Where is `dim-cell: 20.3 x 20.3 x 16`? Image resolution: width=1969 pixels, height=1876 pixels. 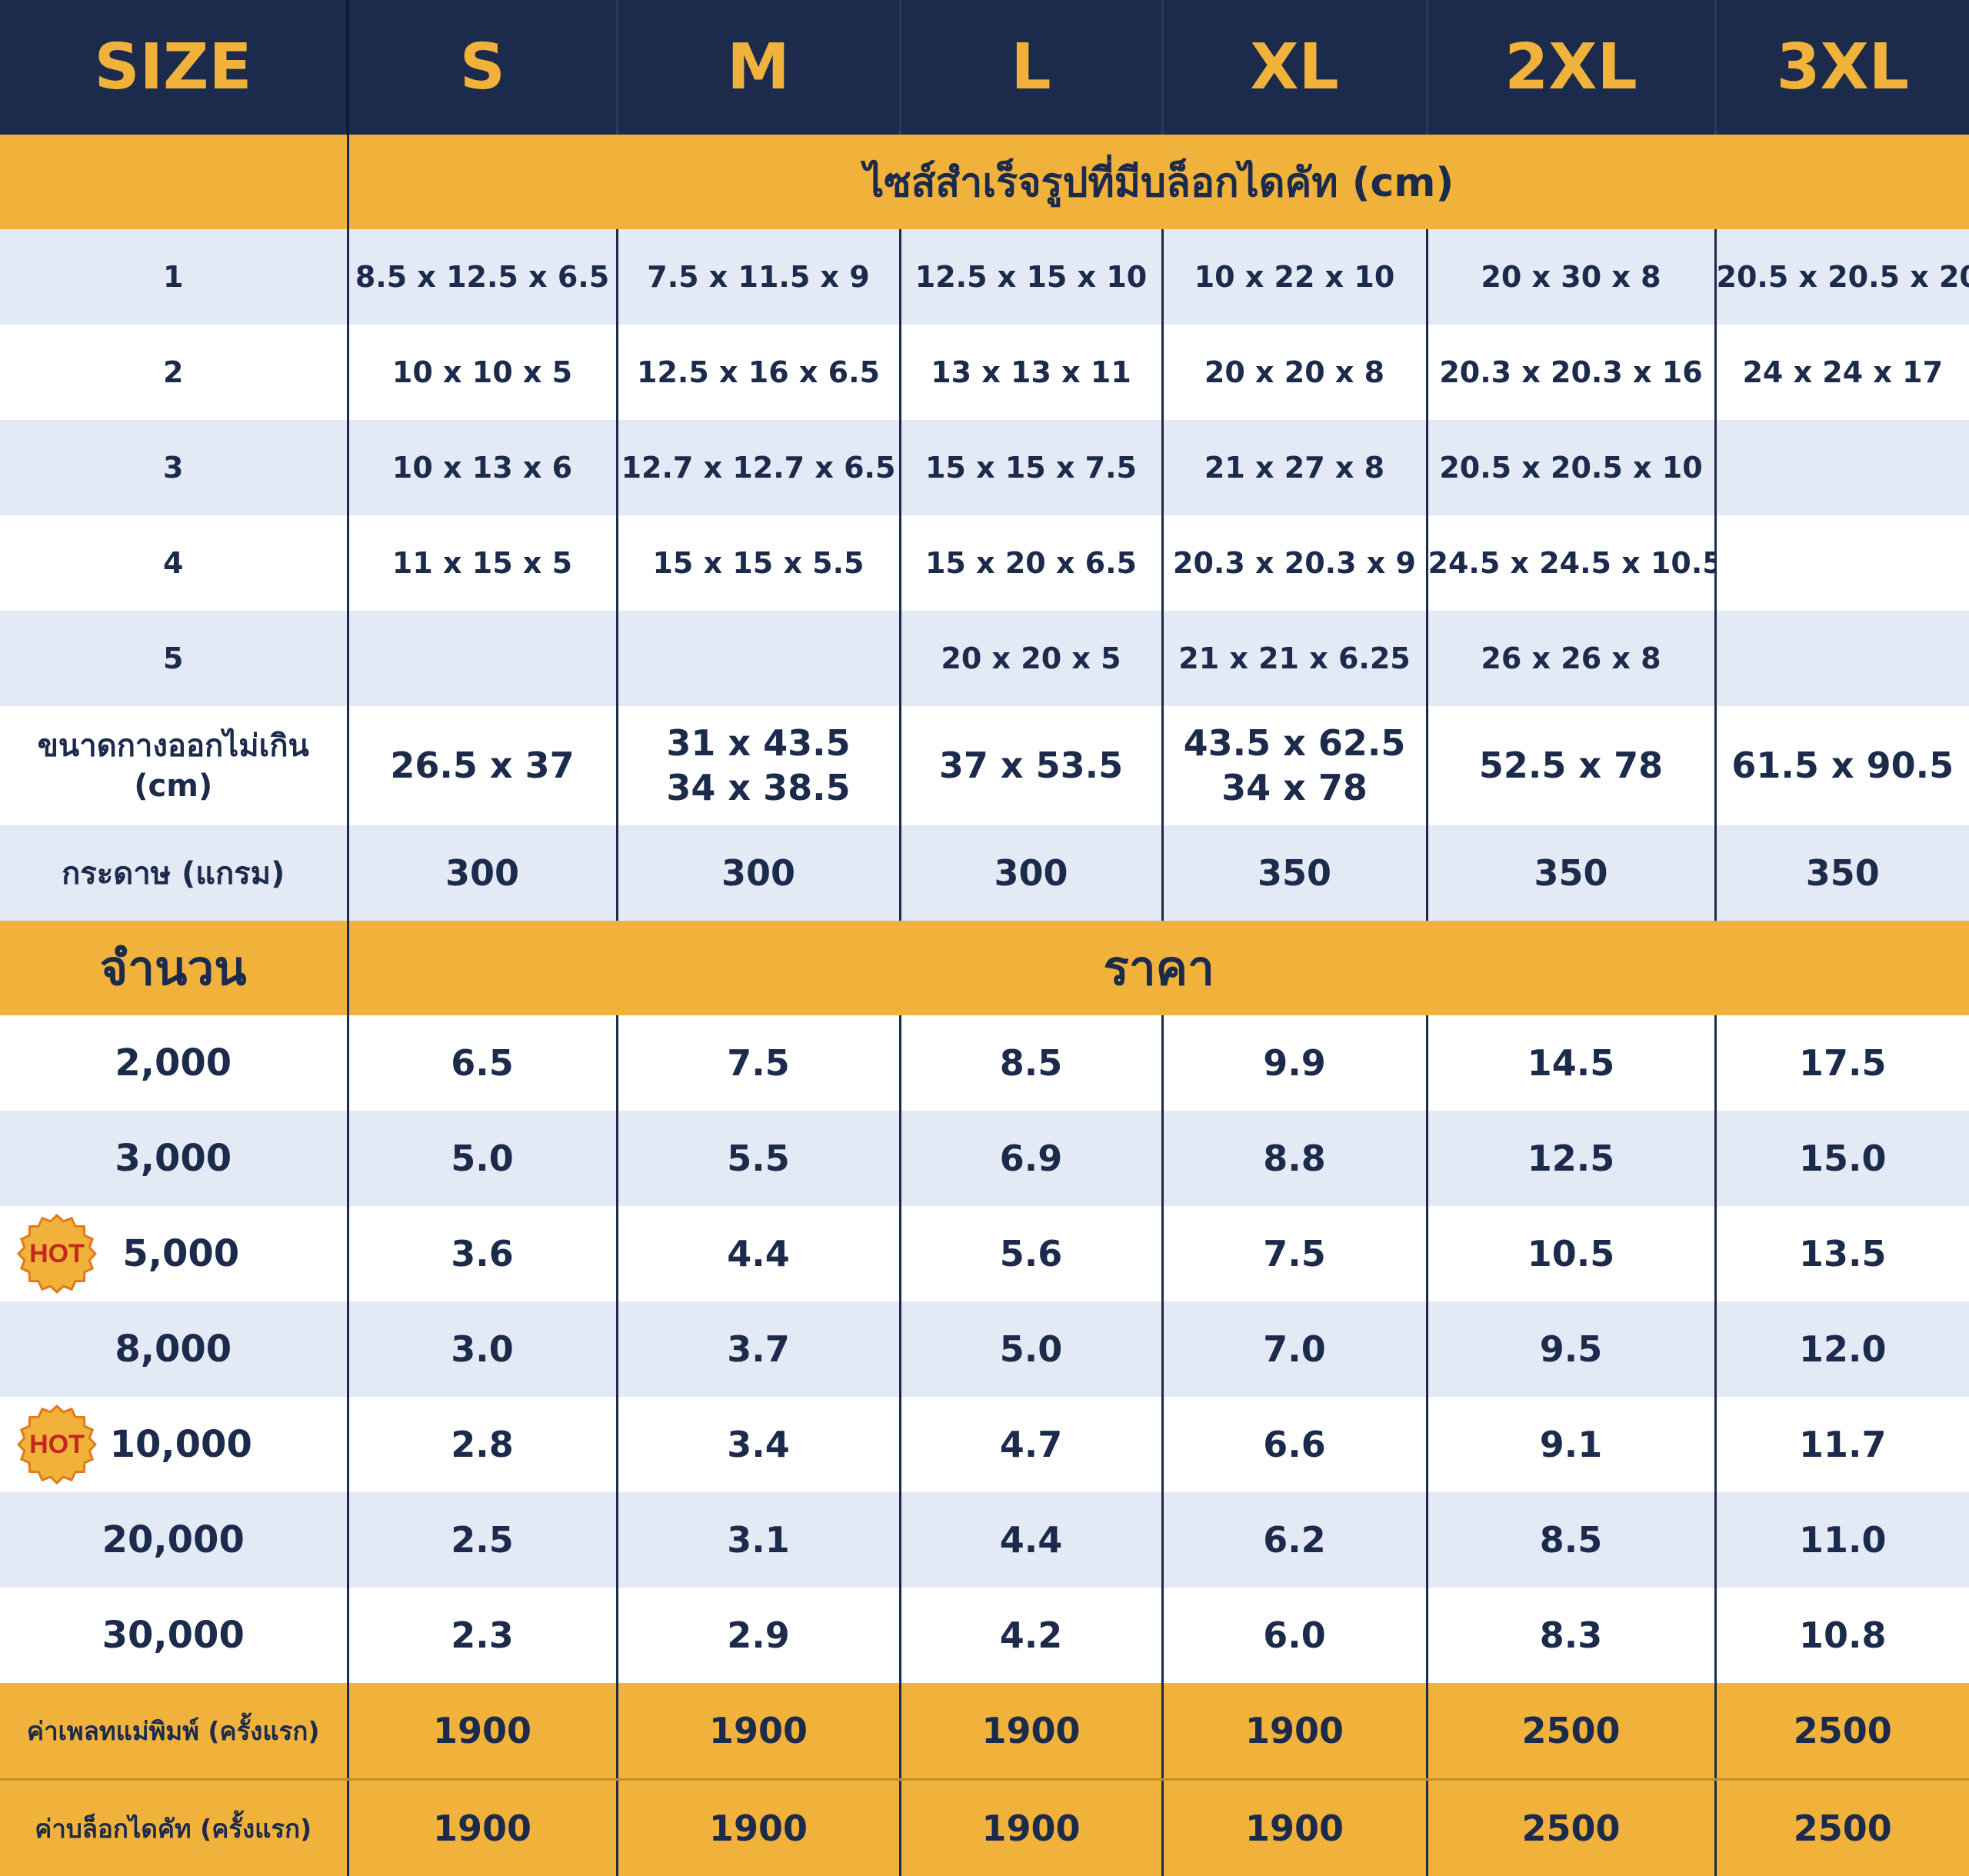
dim-cell: 20.3 x 20.3 x 16 is located at coordinates (1571, 373).